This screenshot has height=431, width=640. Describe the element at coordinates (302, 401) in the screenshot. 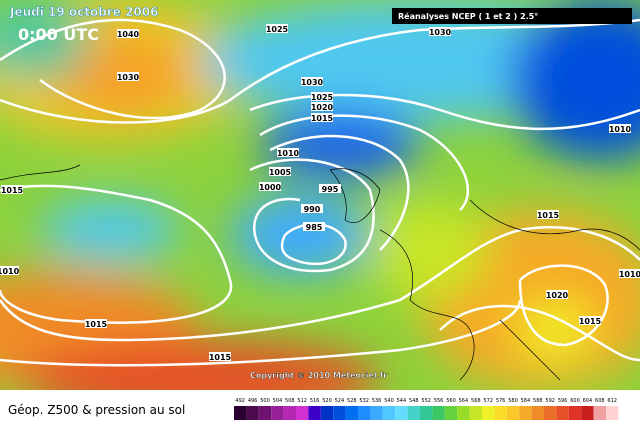

I see `colorbar-label: 512` at that location.